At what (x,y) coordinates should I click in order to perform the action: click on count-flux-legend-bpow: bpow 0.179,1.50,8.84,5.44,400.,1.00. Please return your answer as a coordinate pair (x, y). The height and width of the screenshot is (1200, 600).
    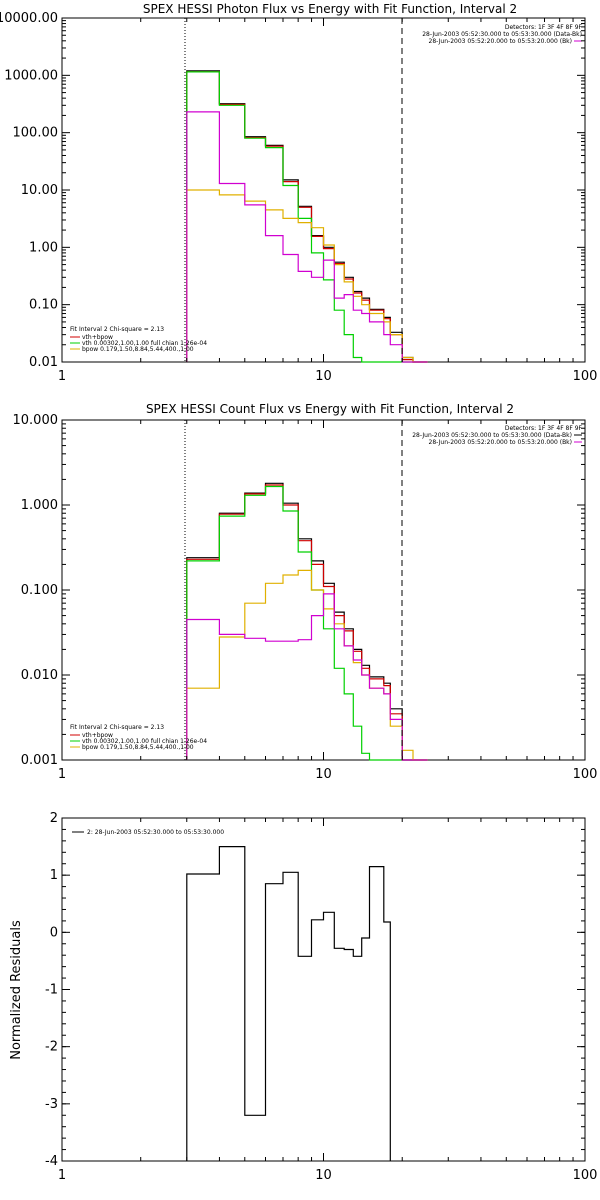
    Looking at the image, I should click on (138, 747).